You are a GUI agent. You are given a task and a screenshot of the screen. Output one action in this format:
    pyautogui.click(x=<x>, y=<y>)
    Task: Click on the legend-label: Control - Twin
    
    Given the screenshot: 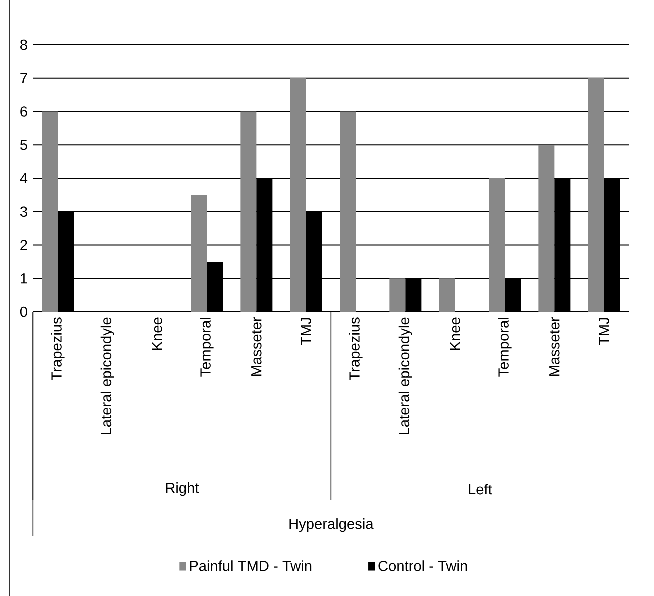 What is the action you would take?
    pyautogui.click(x=423, y=566)
    